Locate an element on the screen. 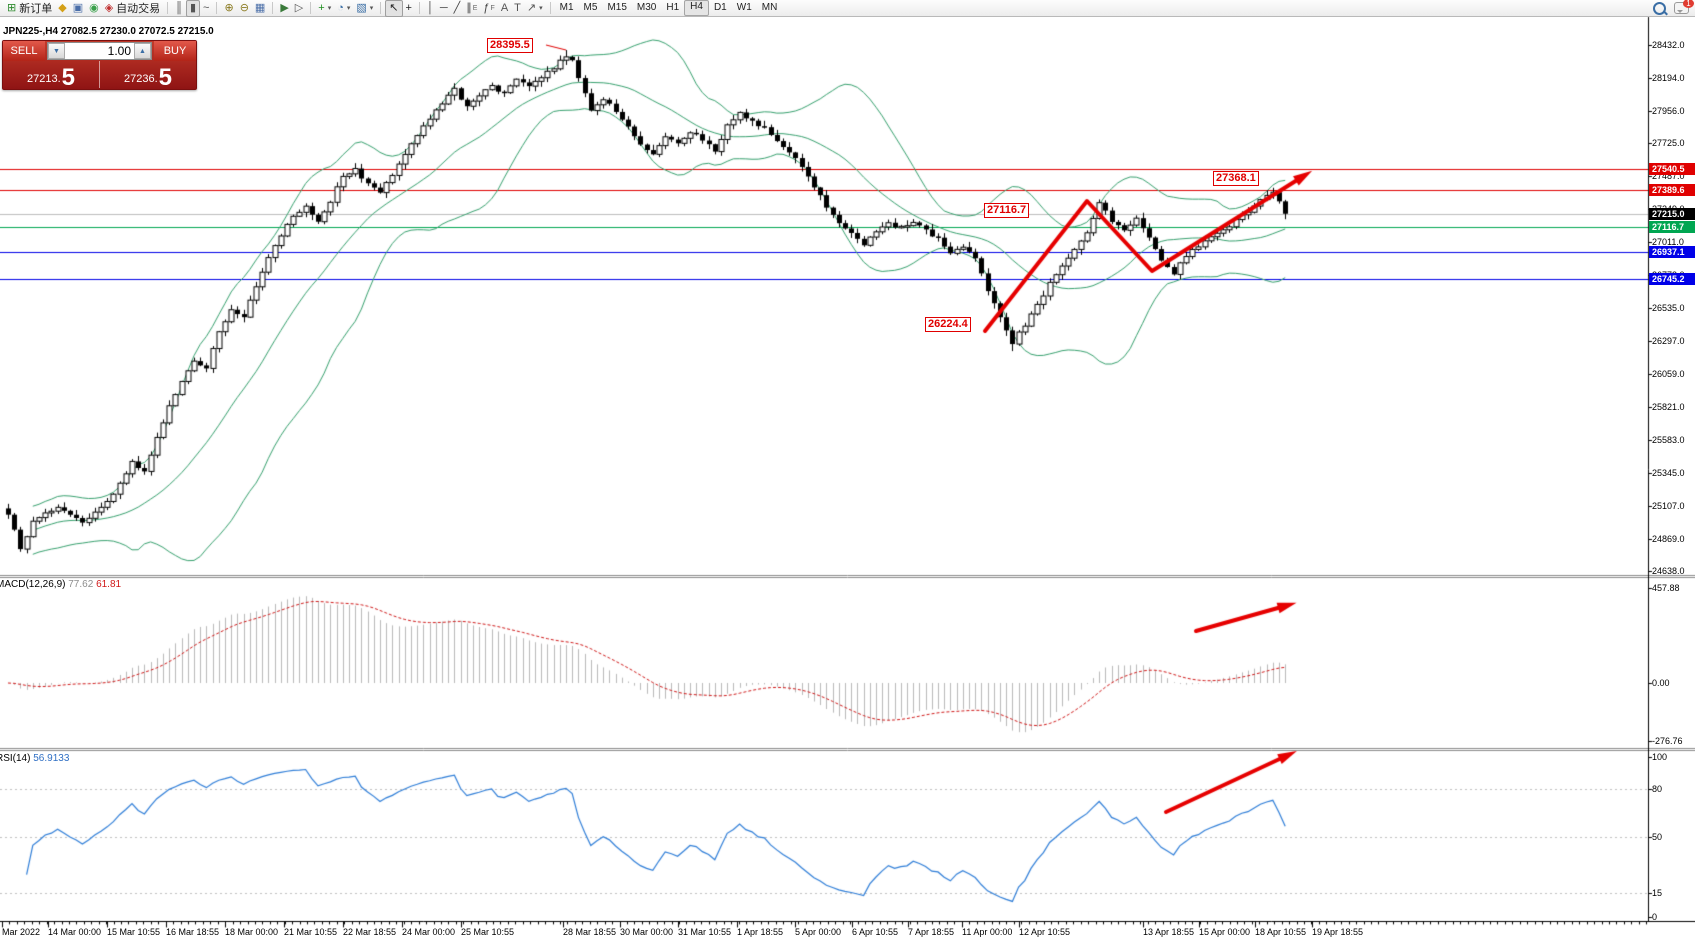  rsi-tick: 80 is located at coordinates (1657, 789).